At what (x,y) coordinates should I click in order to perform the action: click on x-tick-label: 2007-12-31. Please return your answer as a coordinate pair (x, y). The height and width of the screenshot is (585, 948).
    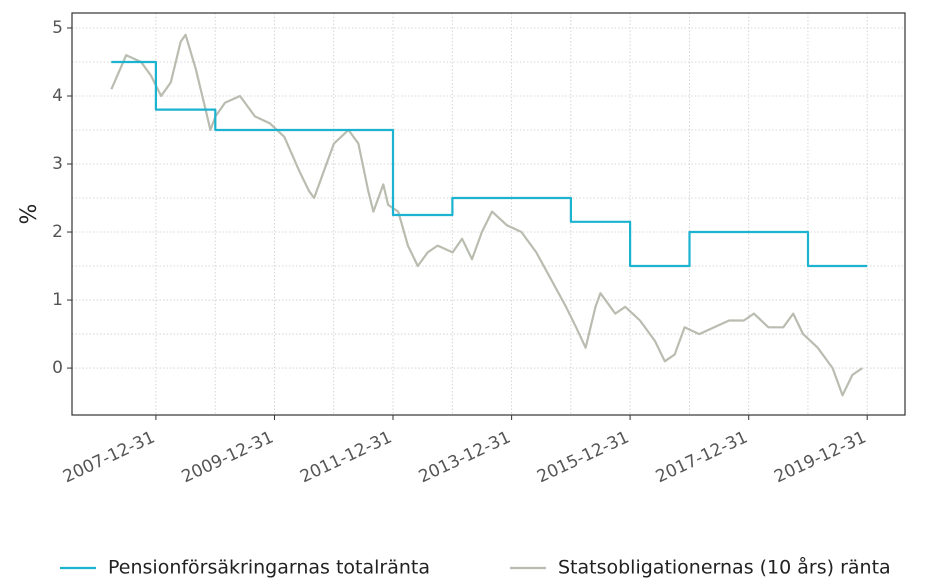
    Looking at the image, I should click on (109, 457).